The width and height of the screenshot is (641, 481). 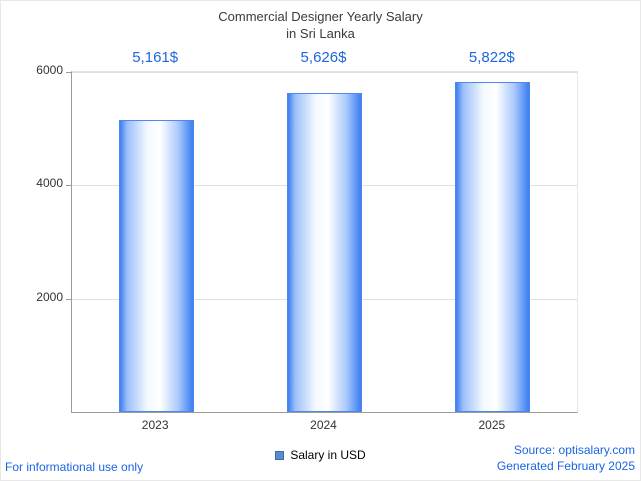 I want to click on legend-item: Salary in USD, so click(x=320, y=455).